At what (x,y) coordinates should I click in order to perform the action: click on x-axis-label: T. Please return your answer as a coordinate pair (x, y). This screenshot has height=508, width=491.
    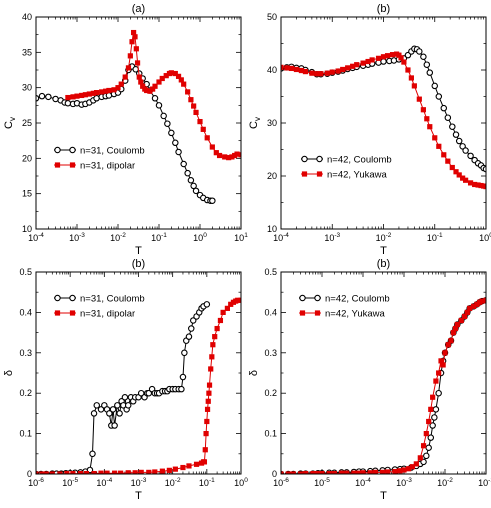
    Looking at the image, I should click on (383, 496).